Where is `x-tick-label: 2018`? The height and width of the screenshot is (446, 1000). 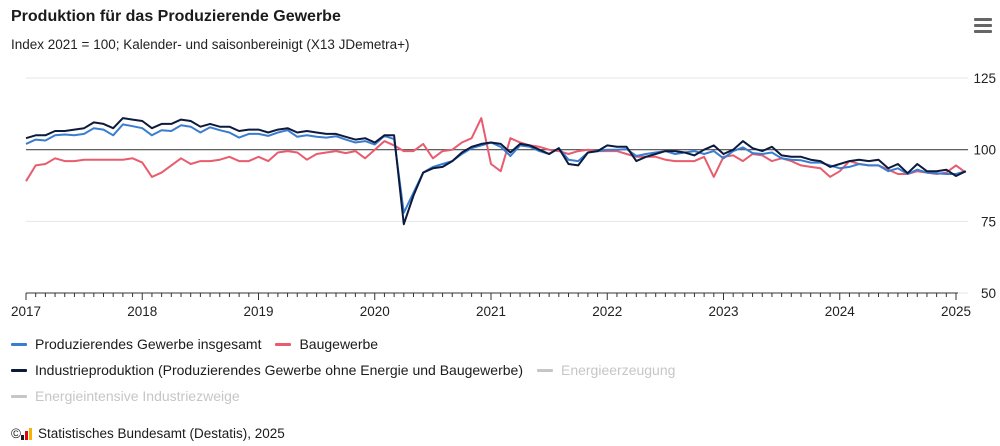
x-tick-label: 2018 is located at coordinates (142, 311).